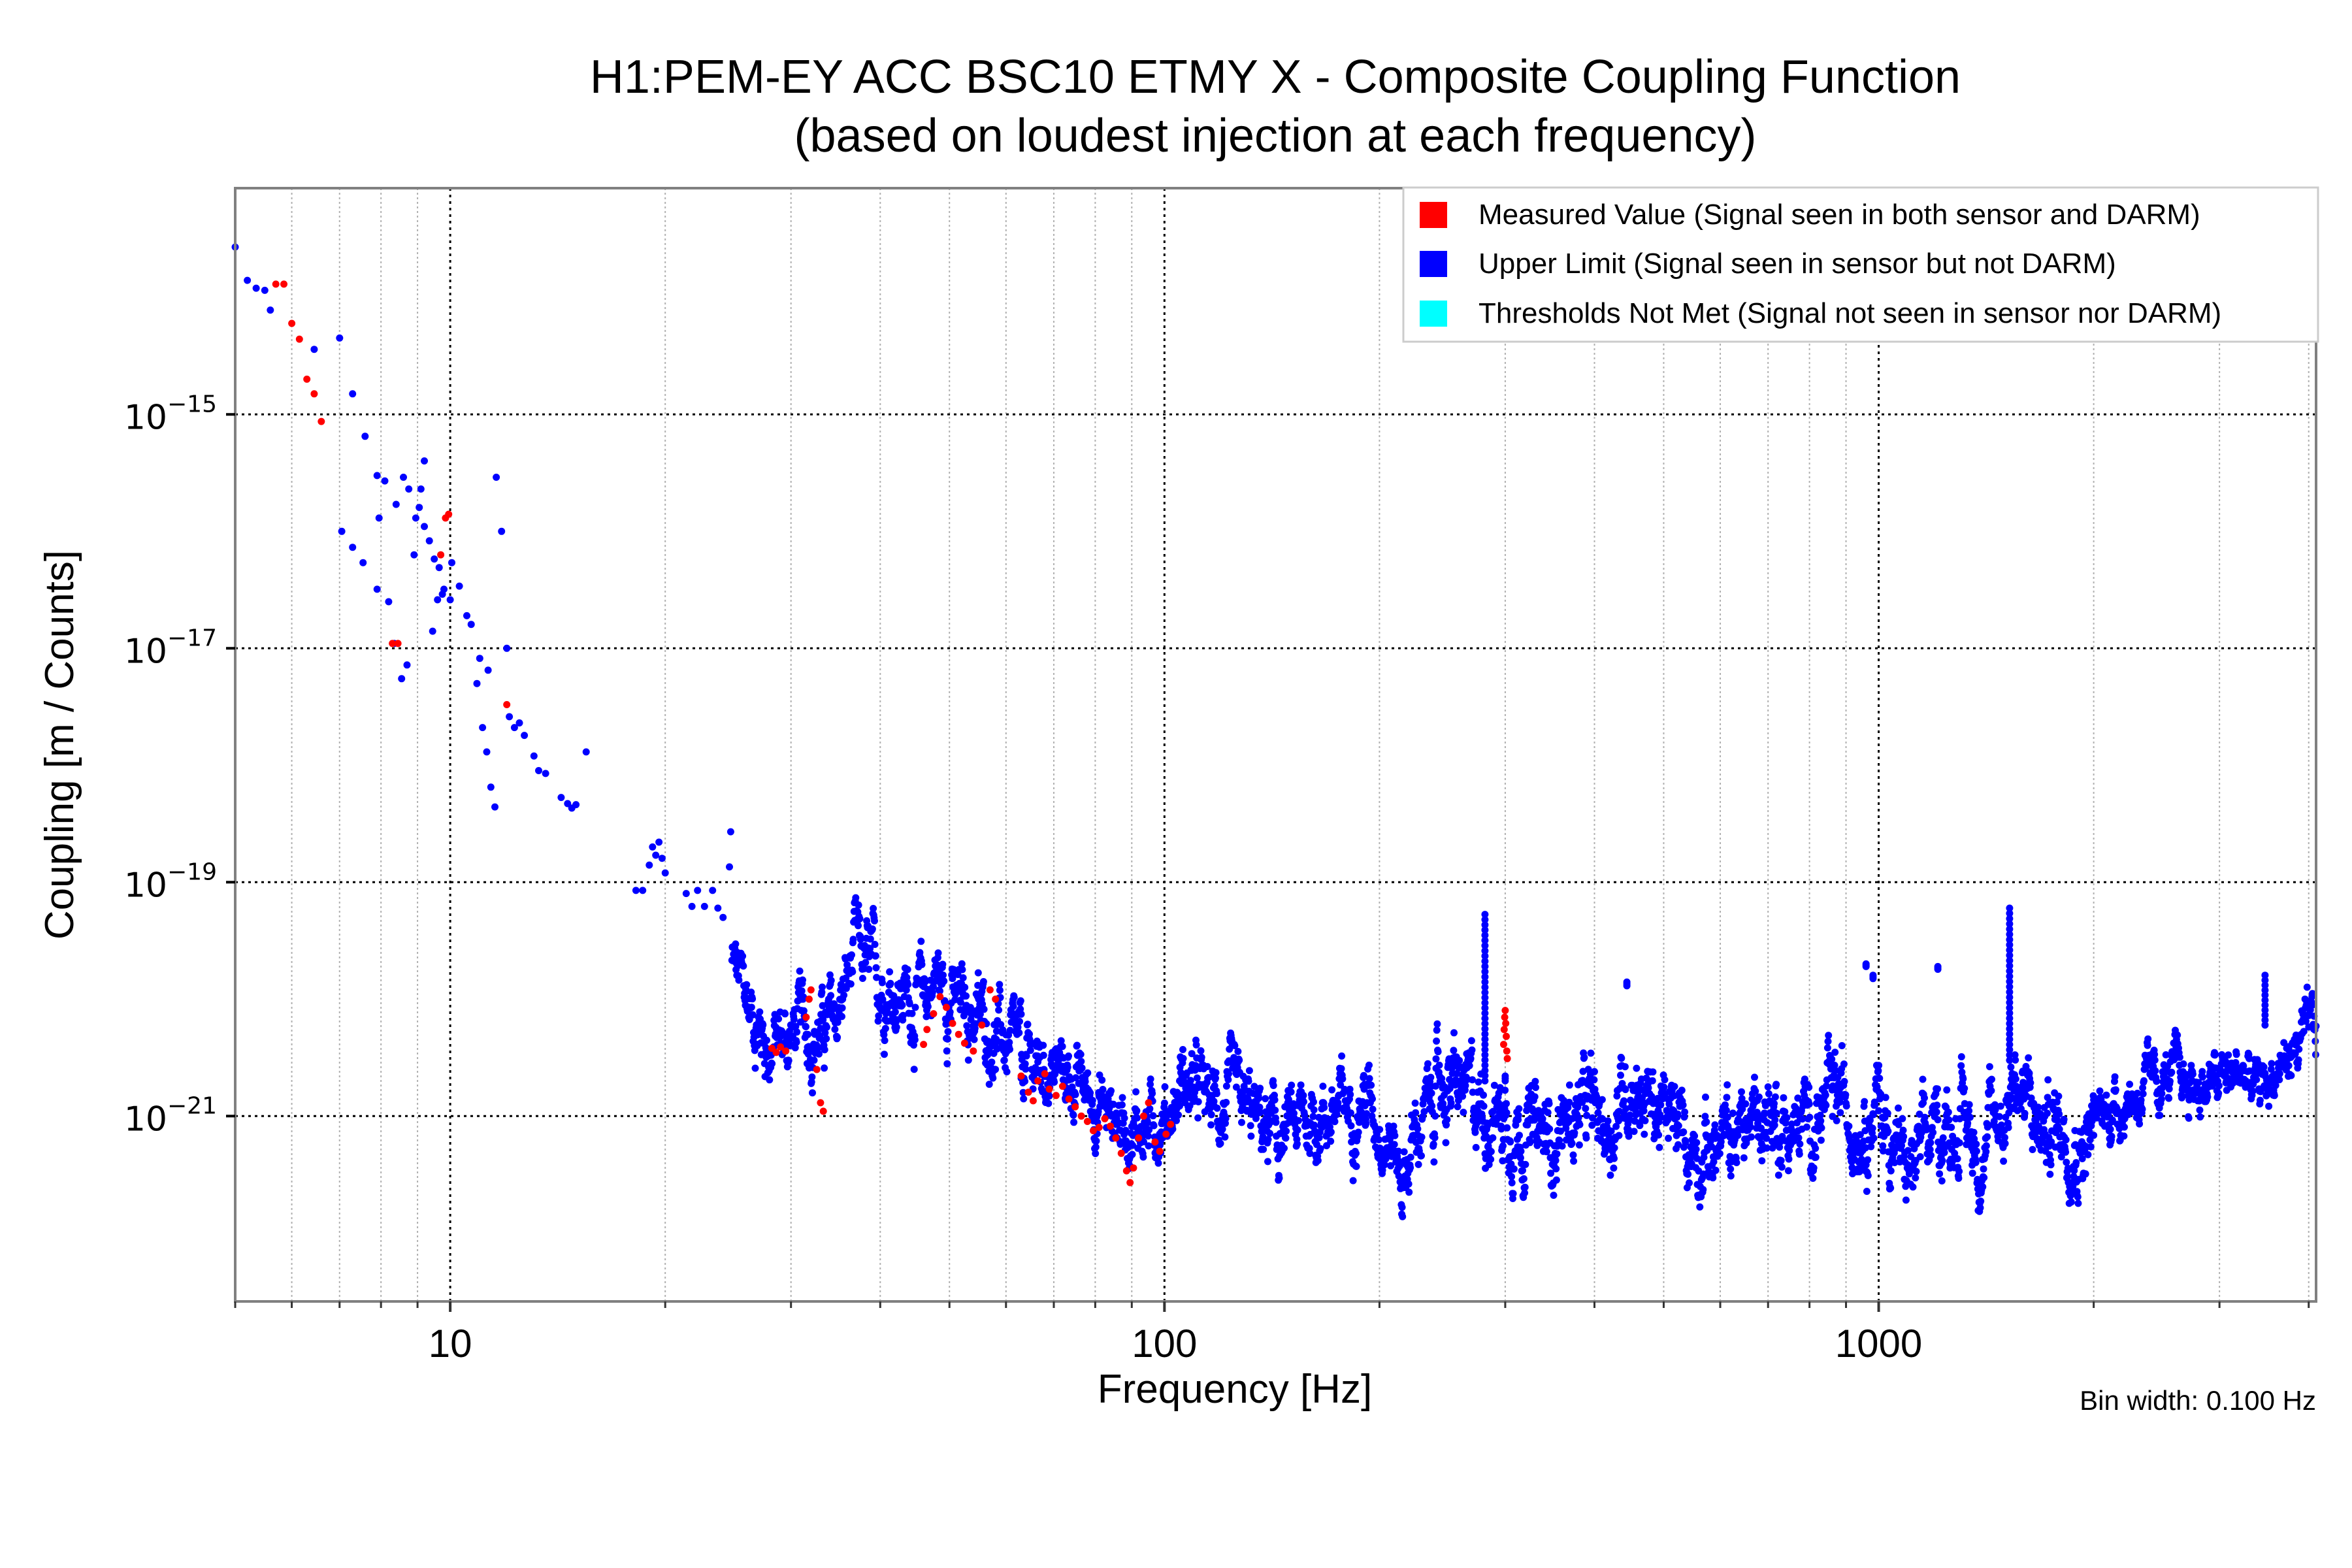  What do you see at coordinates (1433, 314) in the screenshot?
I see `legend-swatch-thresholds` at bounding box center [1433, 314].